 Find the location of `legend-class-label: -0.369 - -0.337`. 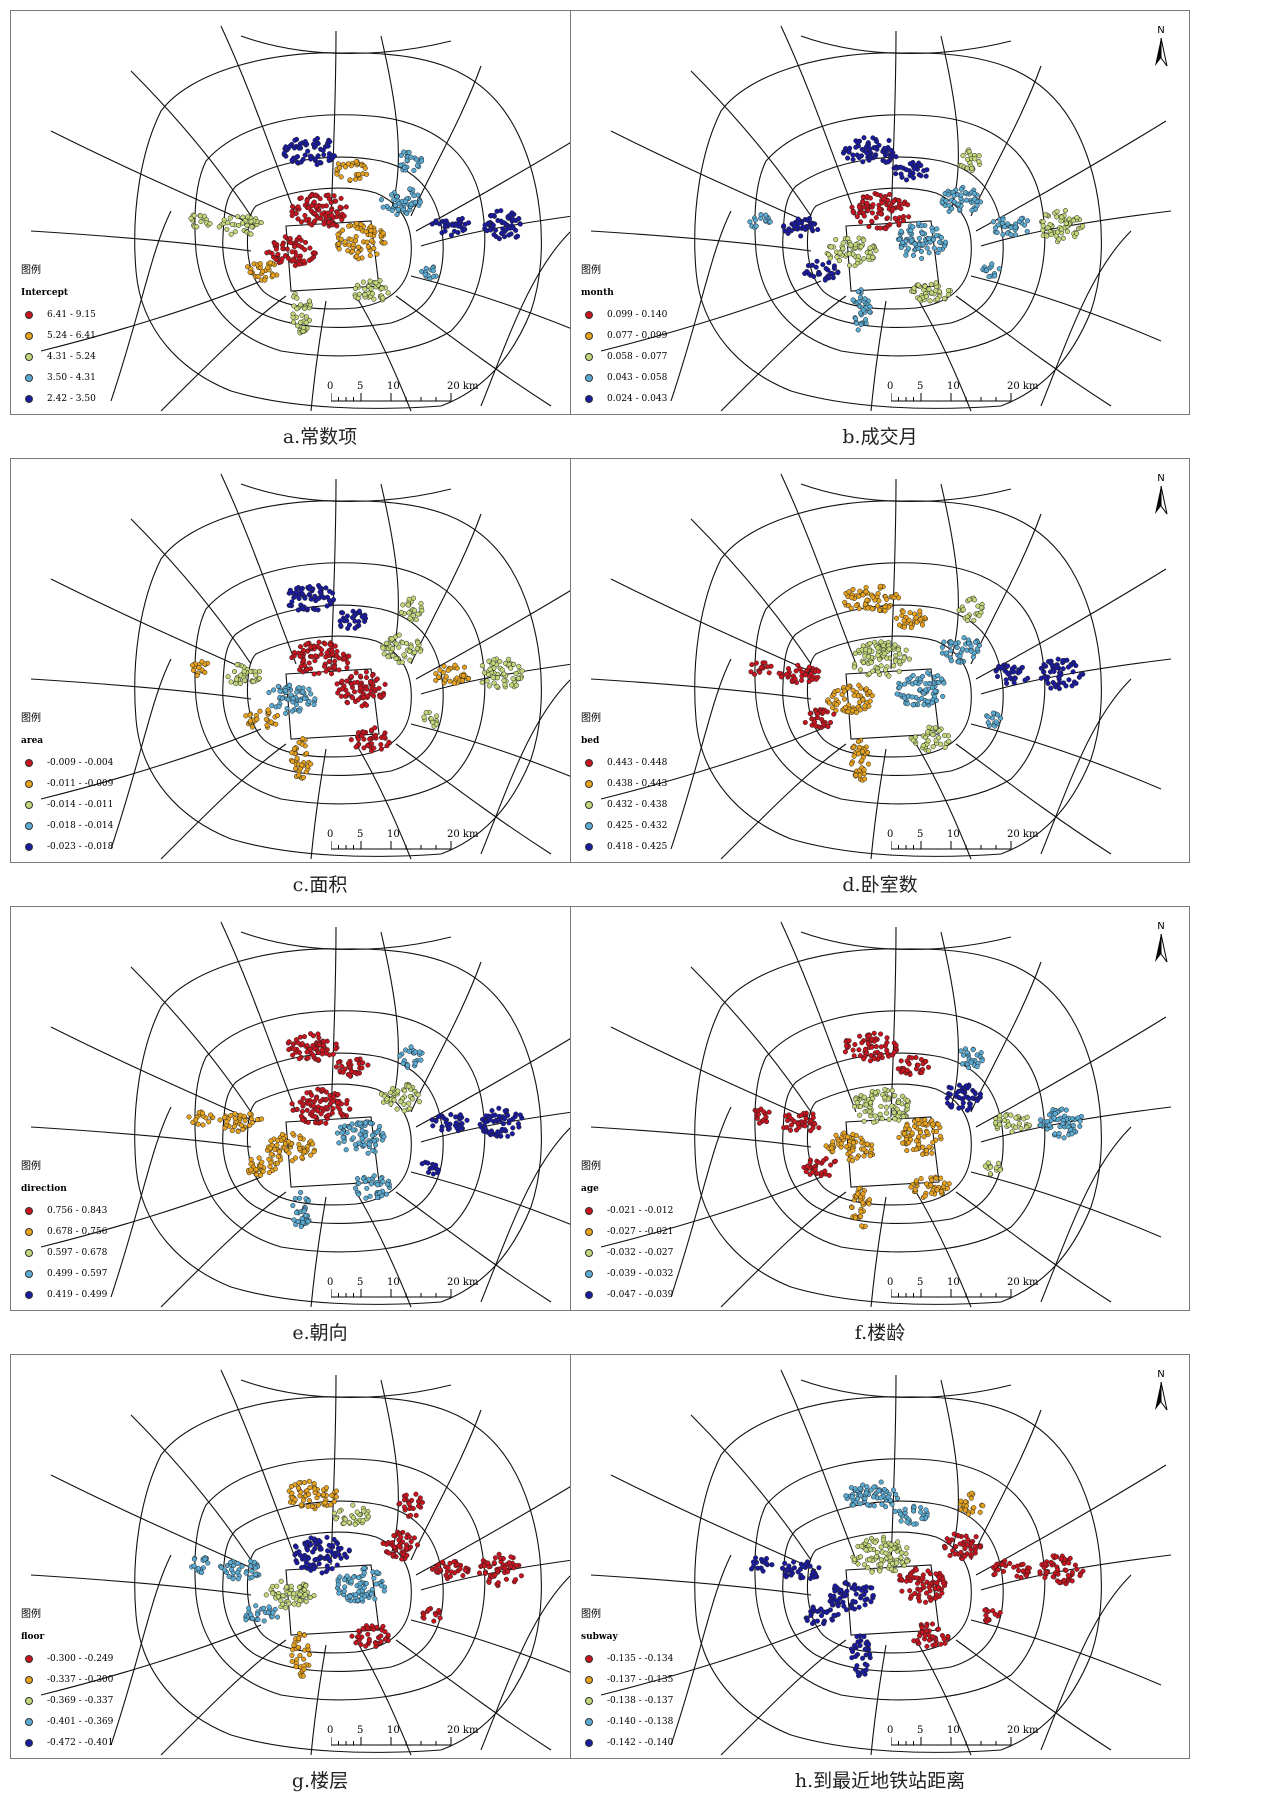

legend-class-label: -0.369 - -0.337 is located at coordinates (80, 1700).